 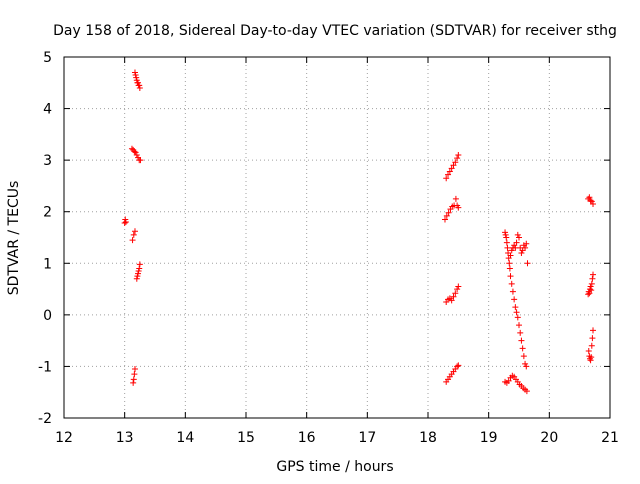 I want to click on y-tick-label: 5, so click(x=47, y=58).